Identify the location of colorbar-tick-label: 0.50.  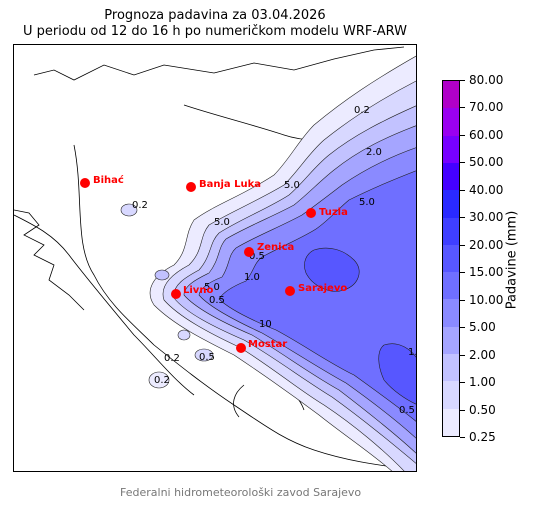
(482, 410).